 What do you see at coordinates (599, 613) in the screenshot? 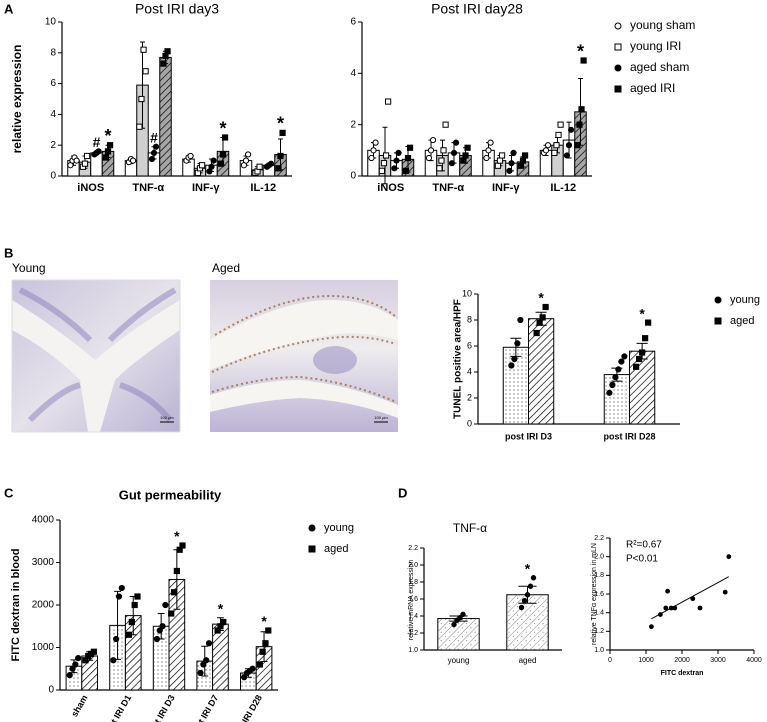
I see `y-tick-label: 1.4` at bounding box center [599, 613].